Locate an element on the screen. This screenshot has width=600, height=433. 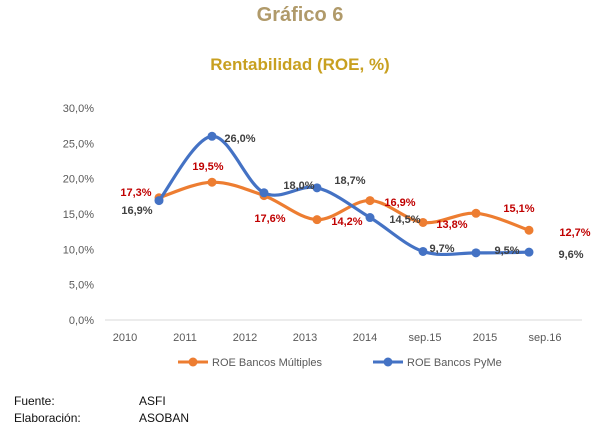
elaboration-value: ASOBAN is located at coordinates (164, 418).